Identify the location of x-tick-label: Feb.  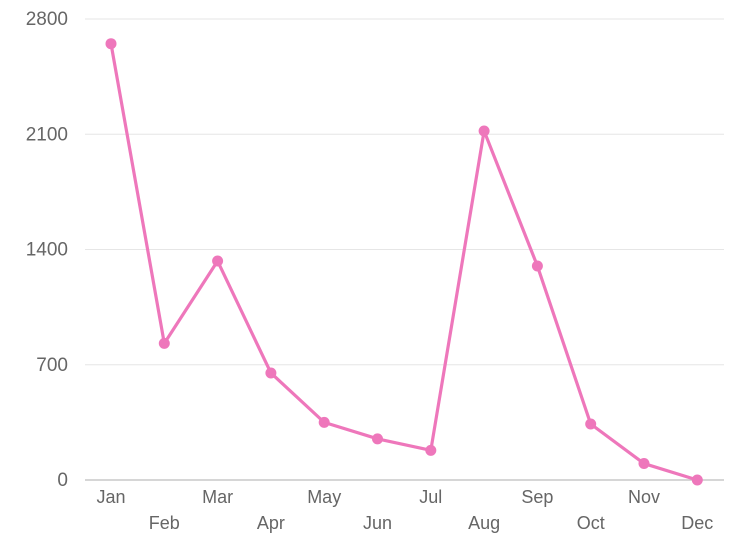
(164, 523).